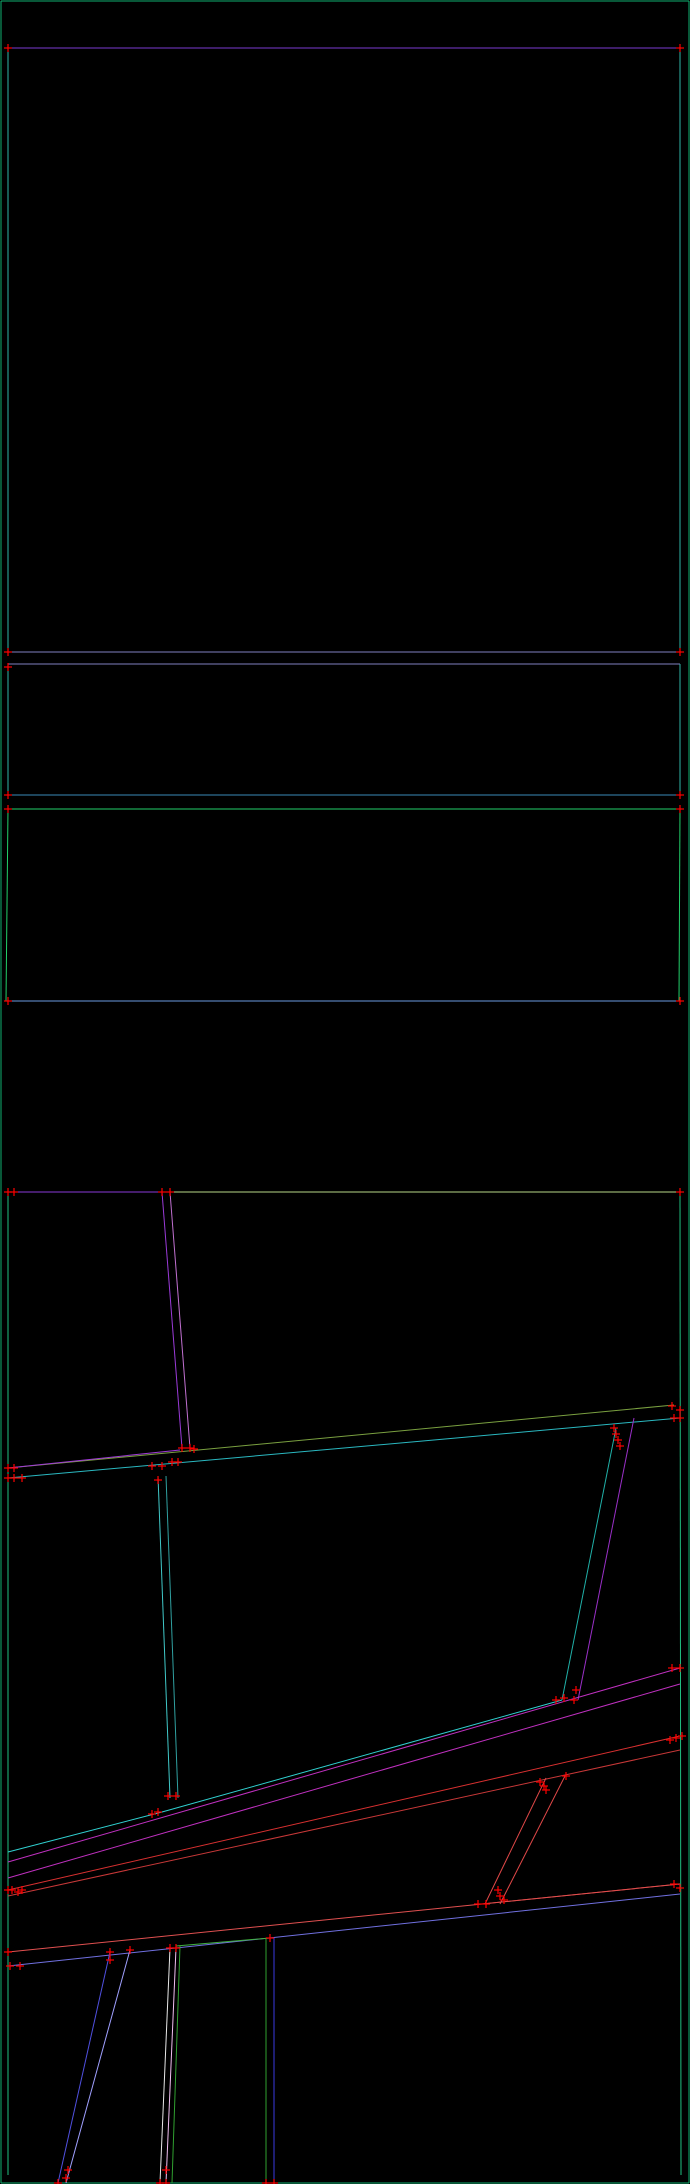 The image size is (690, 2184). Describe the element at coordinates (180, 1320) in the screenshot. I see `line-beam-1-b` at that location.